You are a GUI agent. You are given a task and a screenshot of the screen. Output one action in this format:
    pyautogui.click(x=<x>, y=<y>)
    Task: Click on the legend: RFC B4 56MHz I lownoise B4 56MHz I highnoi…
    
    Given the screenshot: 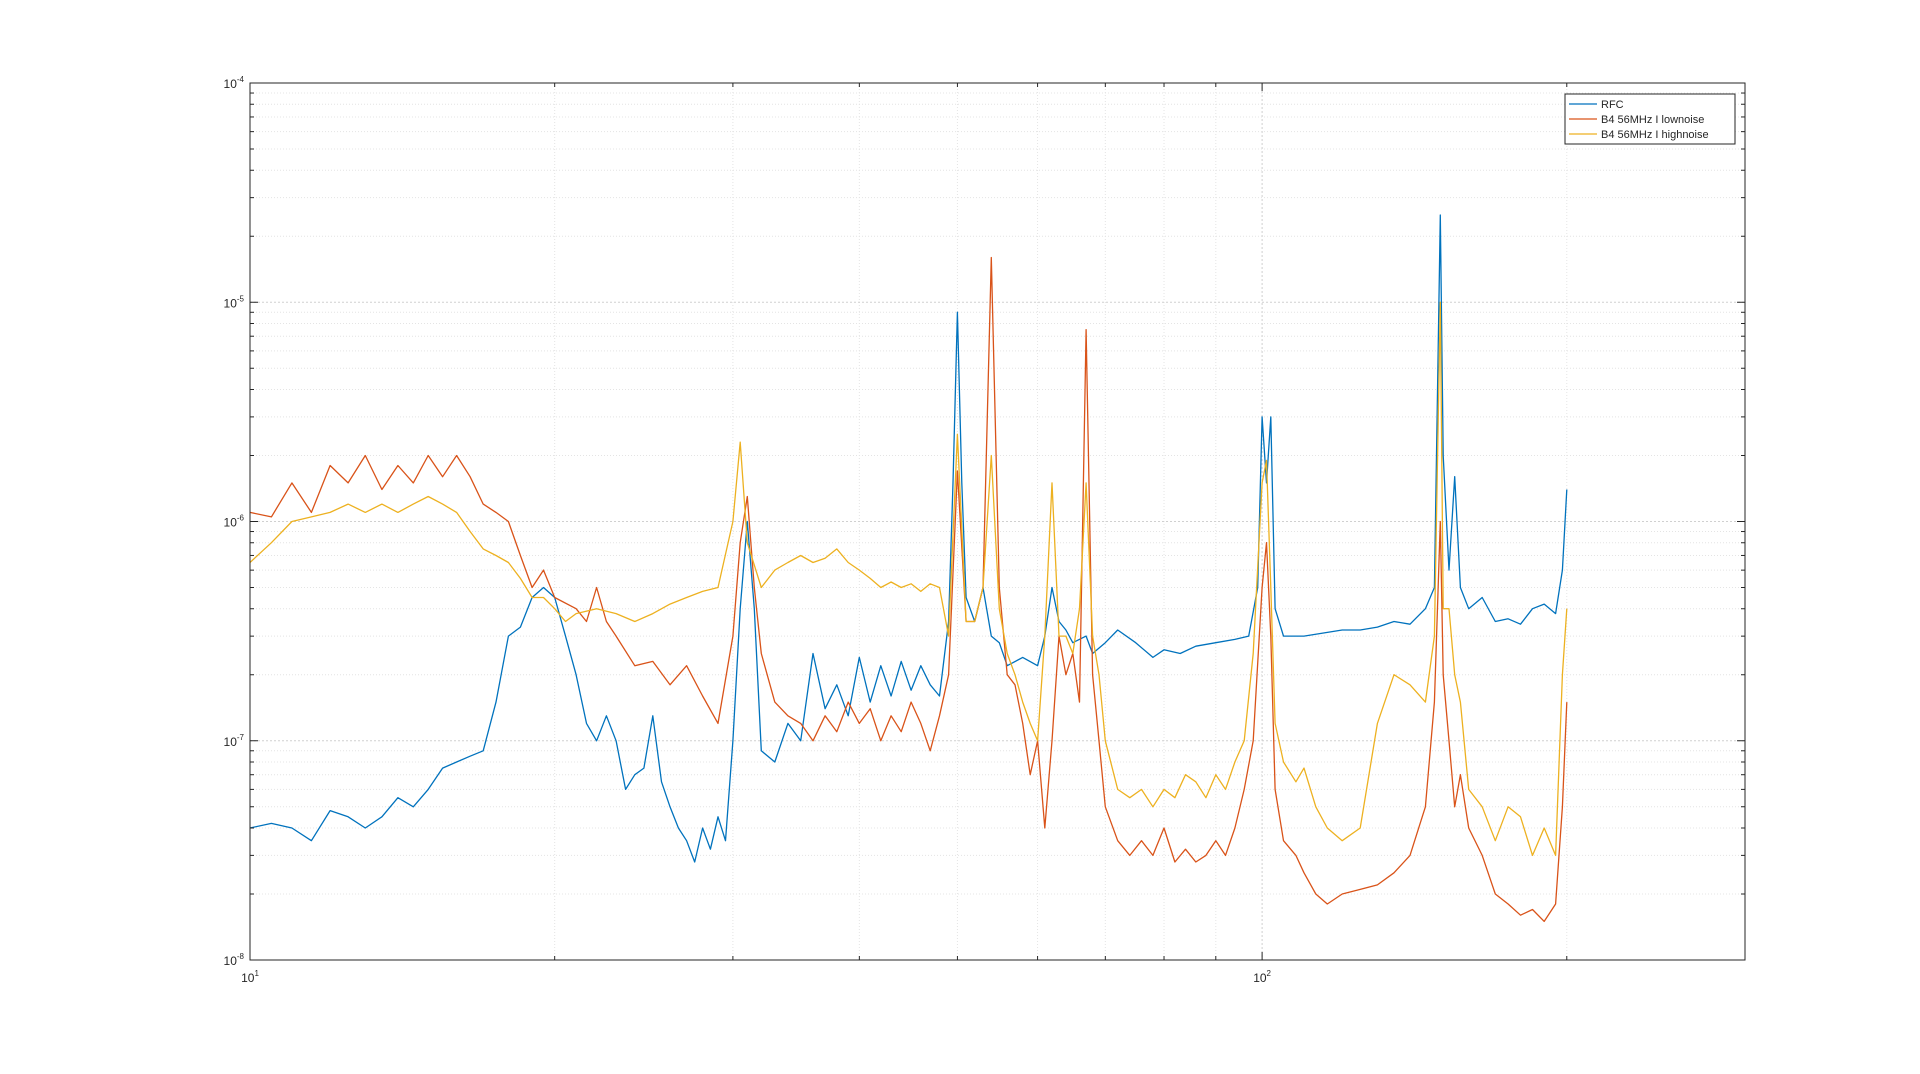 What is the action you would take?
    pyautogui.click(x=1650, y=119)
    